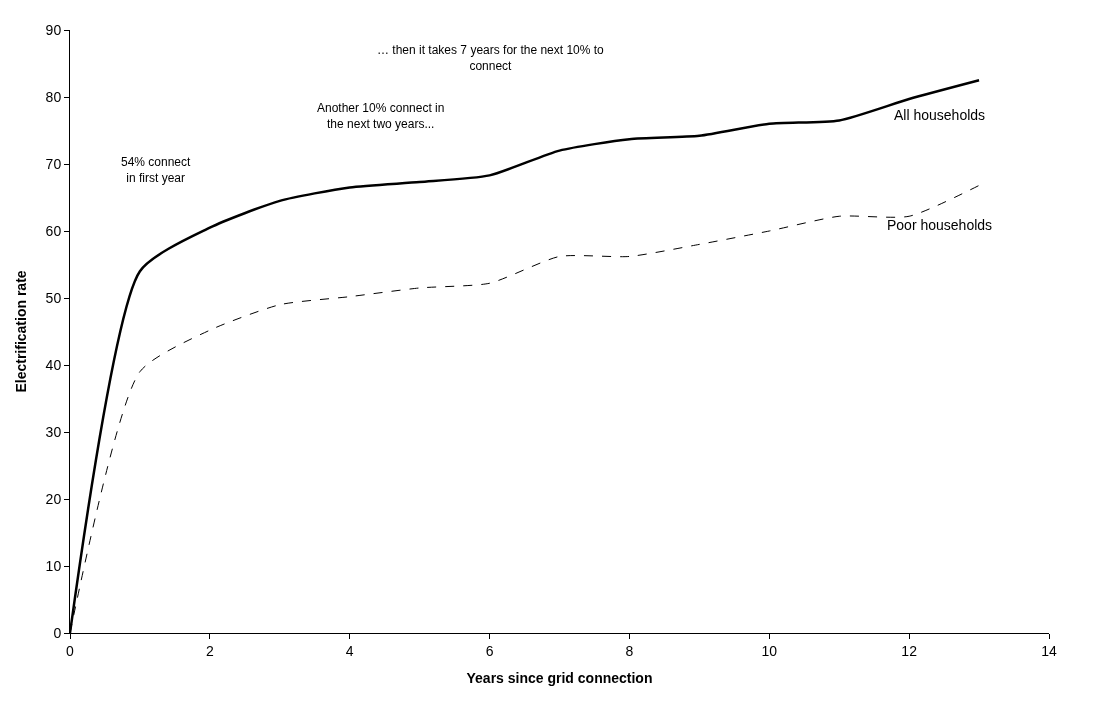  I want to click on series-label: All households, so click(940, 115).